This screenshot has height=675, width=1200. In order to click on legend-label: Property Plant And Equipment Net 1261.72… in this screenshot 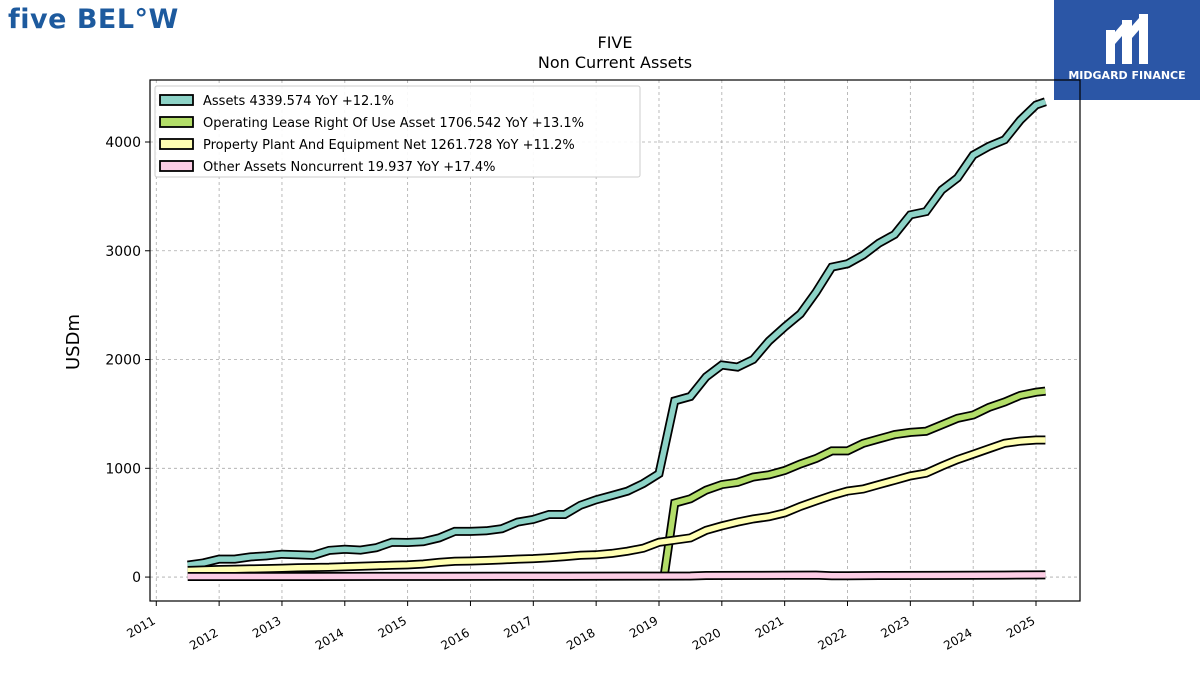, I will do `click(389, 145)`.